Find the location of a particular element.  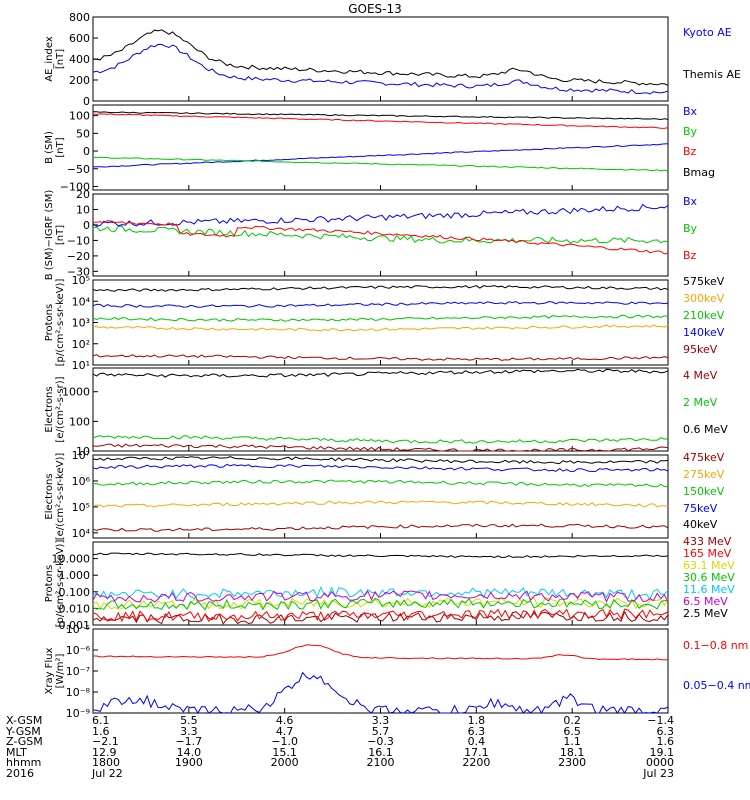

ephemeris-value: 12.9 is located at coordinates (104, 752).